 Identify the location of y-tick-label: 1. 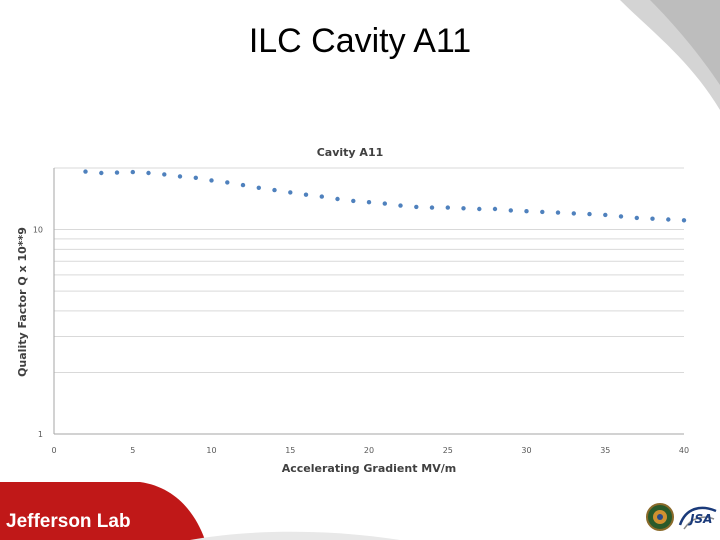
(40, 434).